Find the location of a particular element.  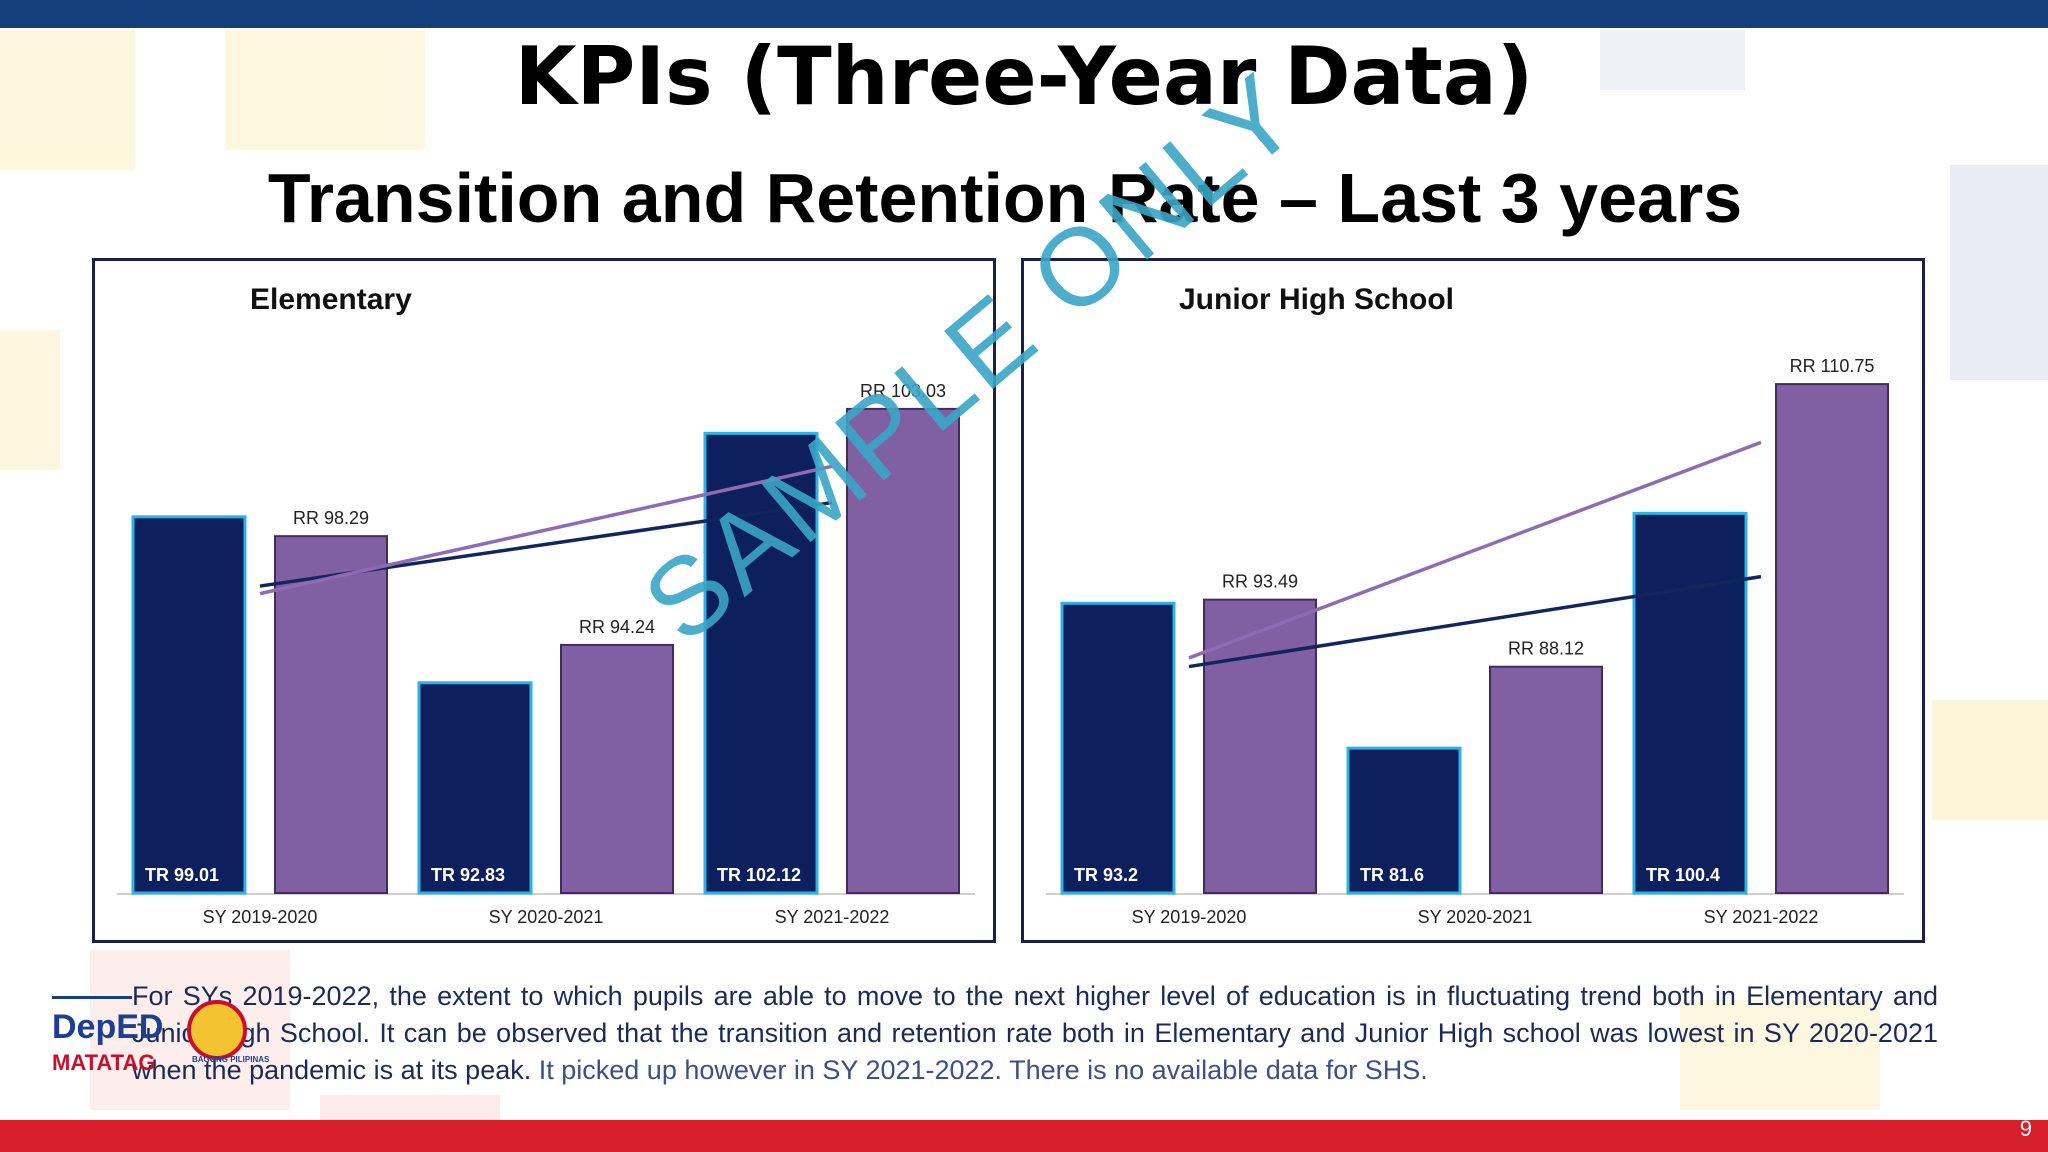

data-label-rr: RR 88.12 is located at coordinates (1546, 649).